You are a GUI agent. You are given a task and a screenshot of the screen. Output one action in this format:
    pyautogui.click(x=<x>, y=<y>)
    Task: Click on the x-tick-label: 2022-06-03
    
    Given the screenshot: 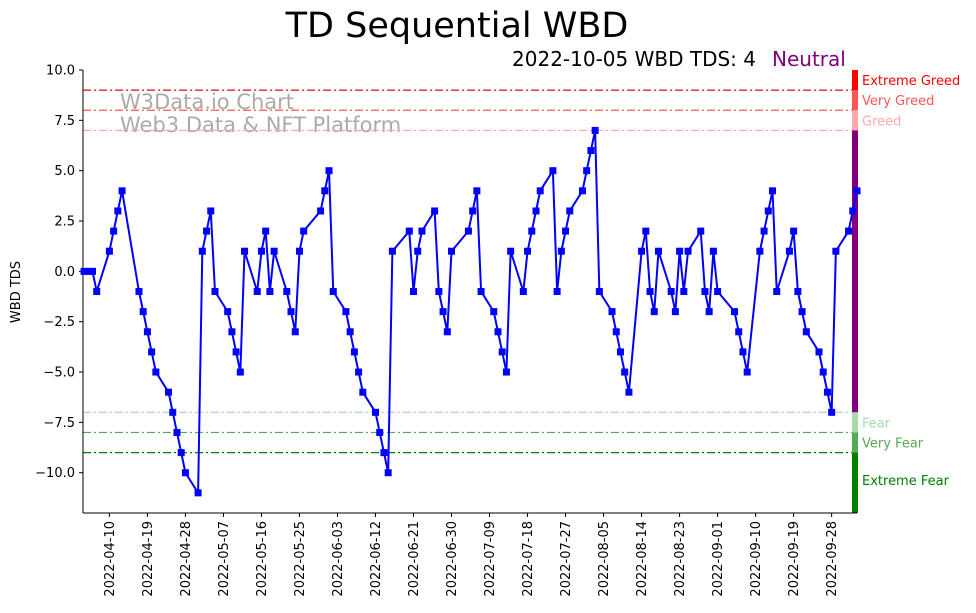 What is the action you would take?
    pyautogui.click(x=338, y=559)
    